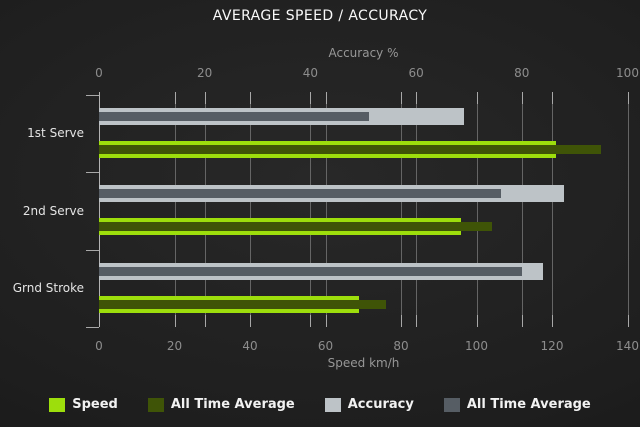  What do you see at coordinates (95, 404) in the screenshot?
I see `legend-label: Speed` at bounding box center [95, 404].